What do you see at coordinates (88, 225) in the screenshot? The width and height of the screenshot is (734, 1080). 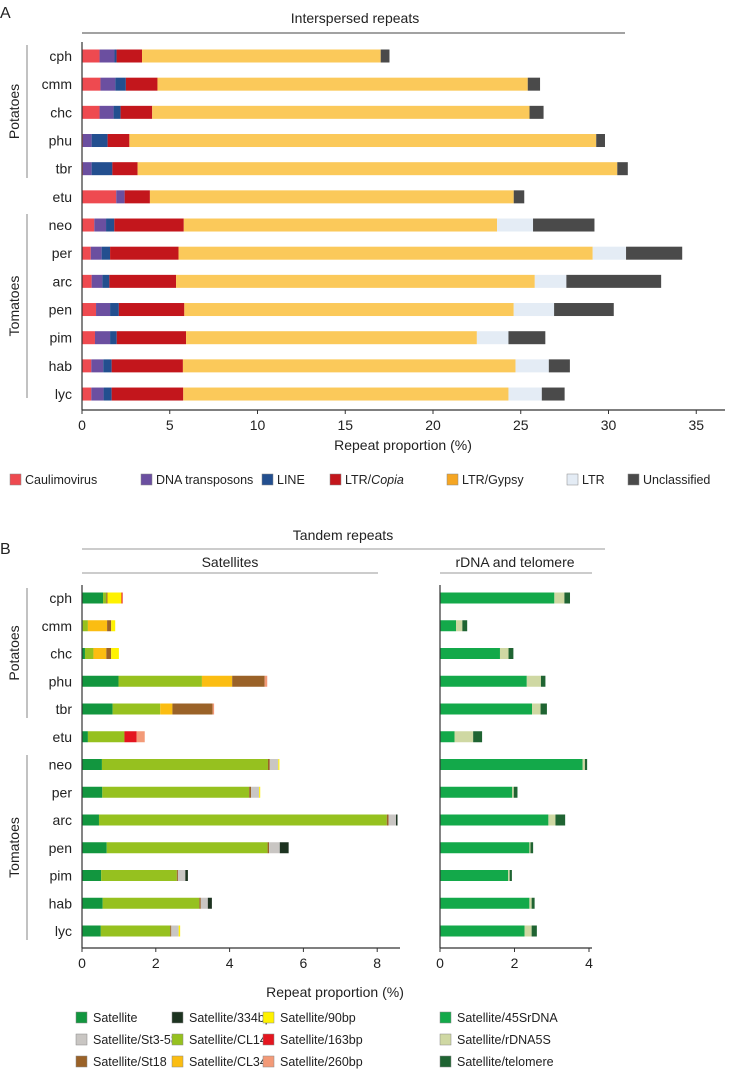 I see `bar-segment-a-neo-caulimovirus` at bounding box center [88, 225].